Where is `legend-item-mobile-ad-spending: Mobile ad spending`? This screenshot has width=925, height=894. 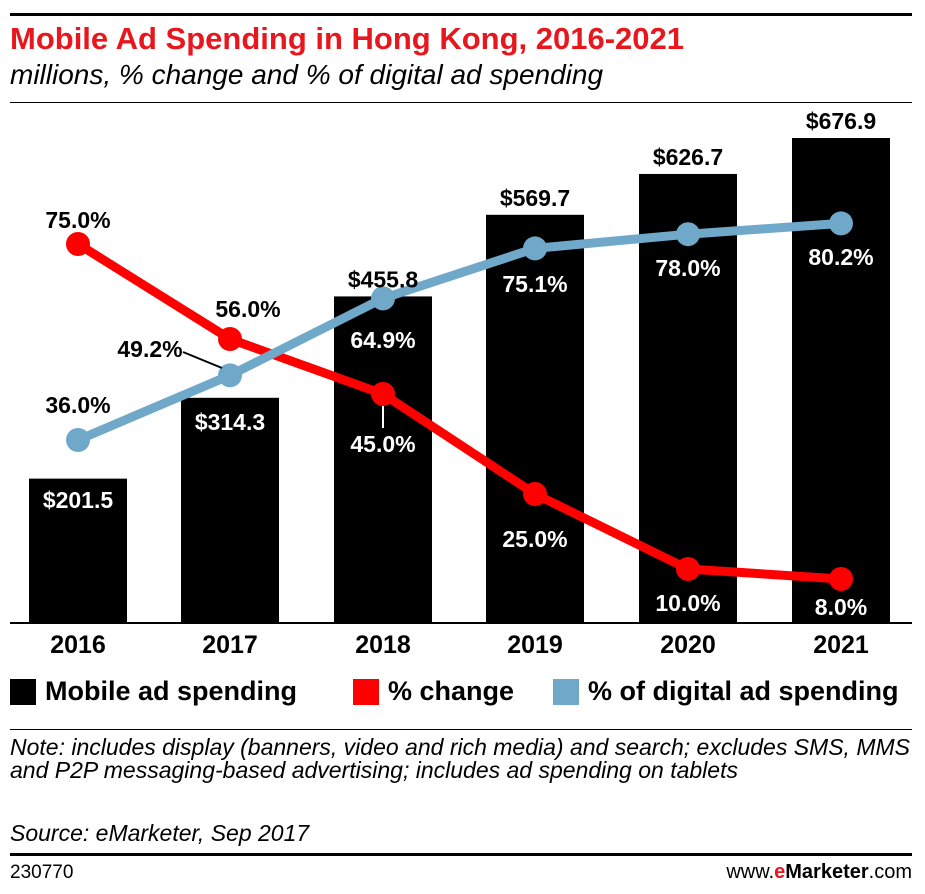 legend-item-mobile-ad-spending: Mobile ad spending is located at coordinates (153, 691).